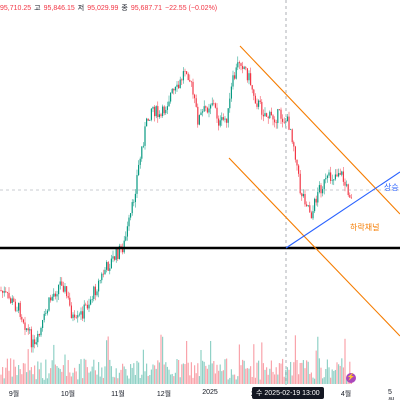 This screenshot has width=400, height=400. Describe the element at coordinates (124, 8) in the screenshot. I see `close-label: 종` at that location.